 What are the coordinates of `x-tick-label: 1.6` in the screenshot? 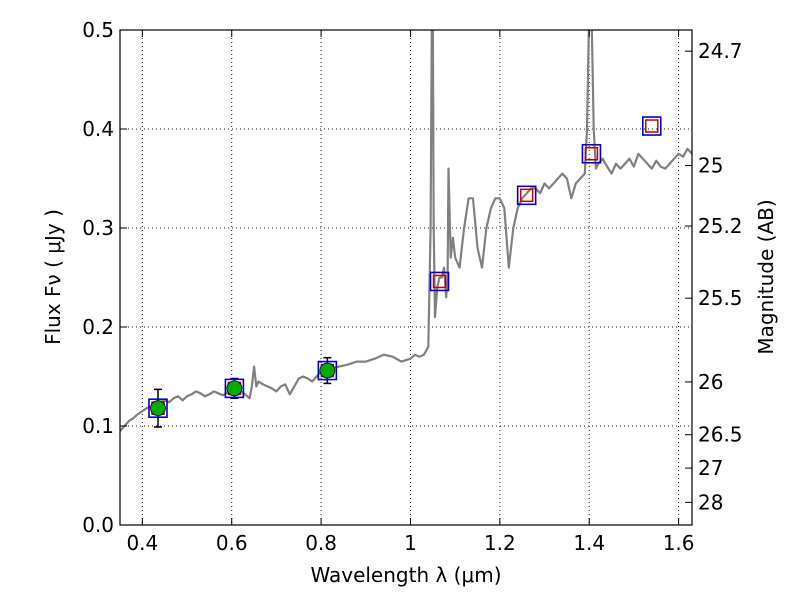 It's located at (679, 543).